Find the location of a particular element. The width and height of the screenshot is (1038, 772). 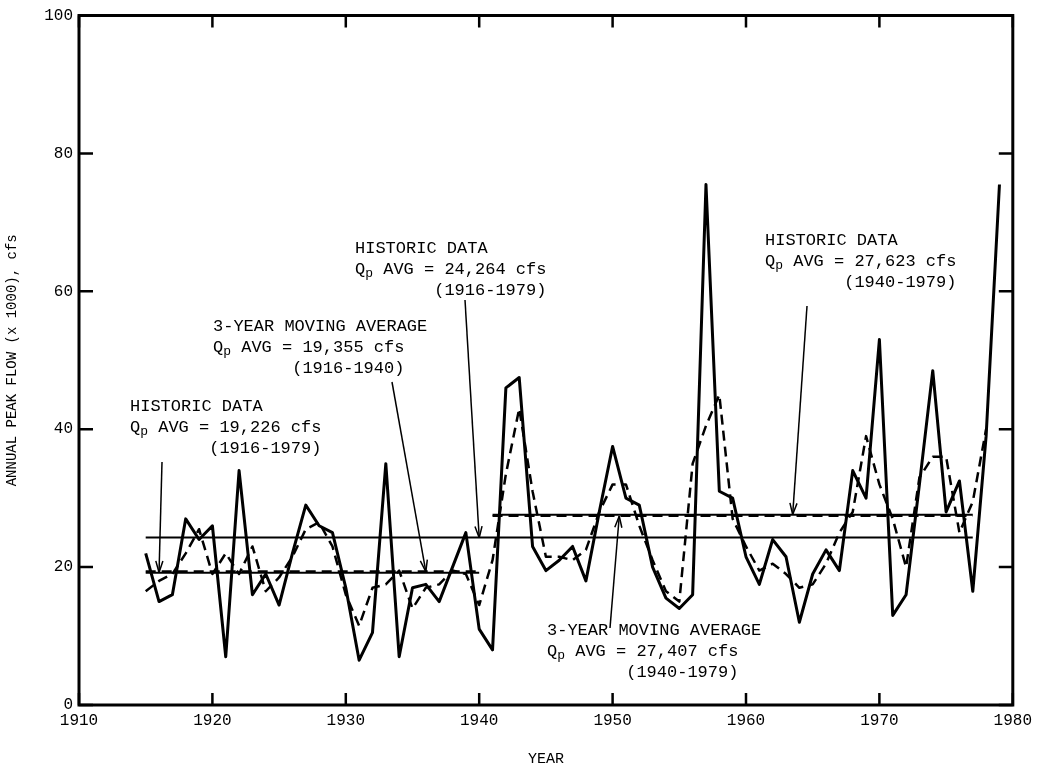

x-tick-label: 1940 is located at coordinates (479, 720).